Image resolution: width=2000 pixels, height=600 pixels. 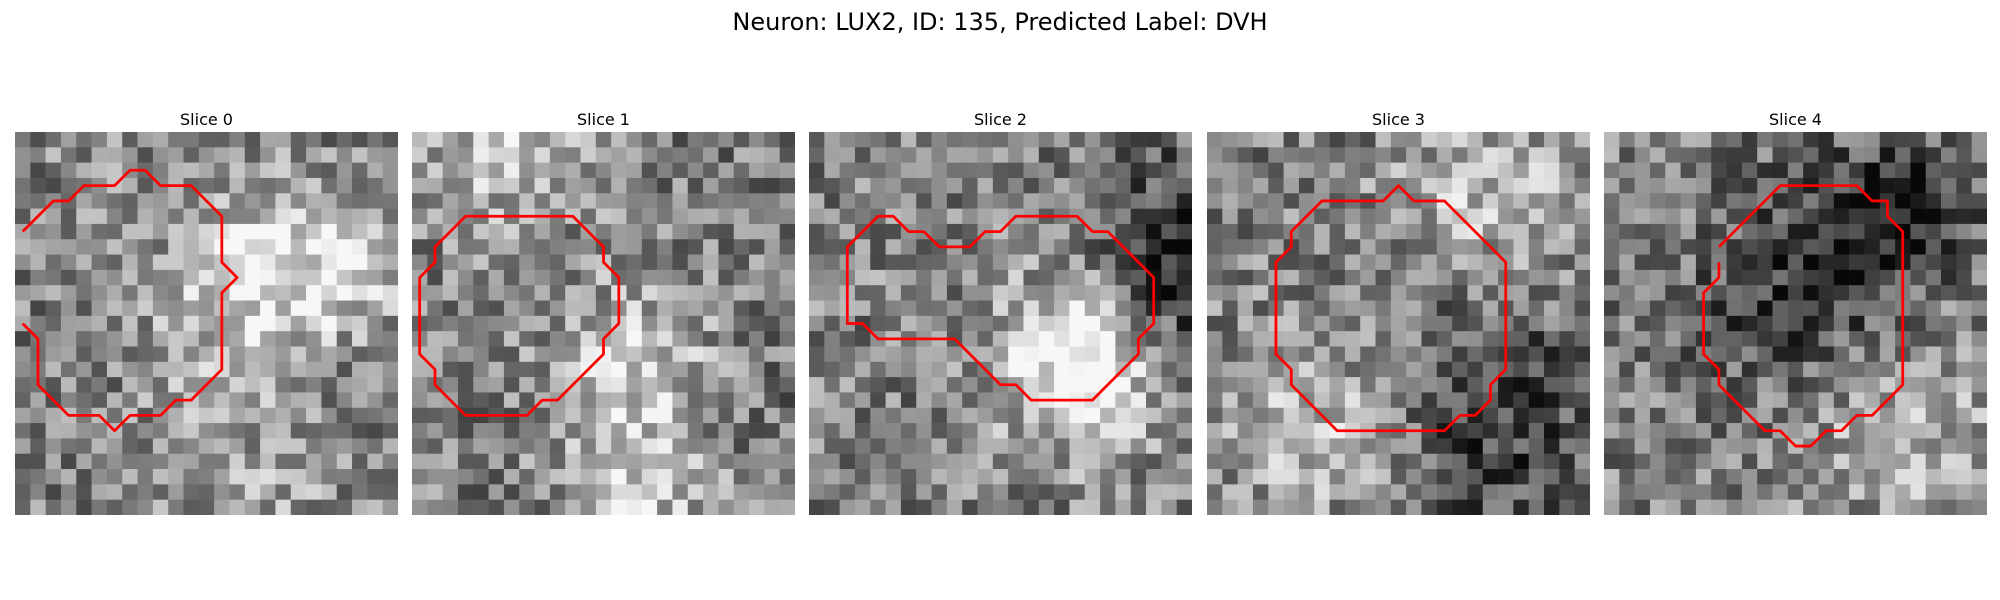 I want to click on slice-title: Slice 1, so click(x=603, y=119).